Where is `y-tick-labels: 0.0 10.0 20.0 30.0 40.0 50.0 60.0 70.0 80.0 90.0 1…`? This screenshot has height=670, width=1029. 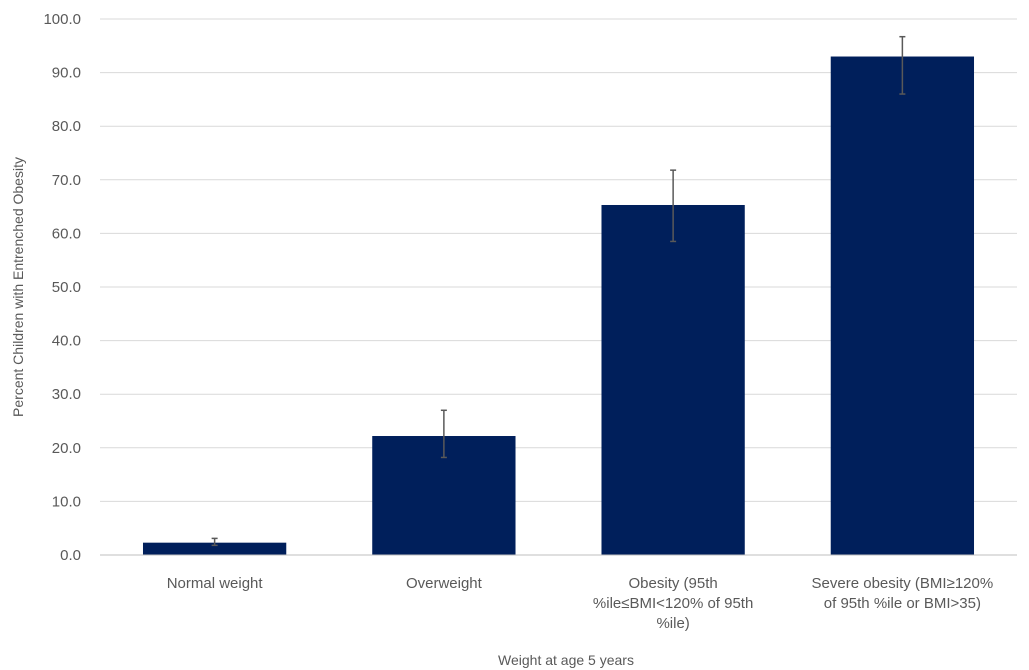 y-tick-labels: 0.0 10.0 20.0 30.0 40.0 50.0 60.0 70.0 80.0 90.0 1… is located at coordinates (62, 287).